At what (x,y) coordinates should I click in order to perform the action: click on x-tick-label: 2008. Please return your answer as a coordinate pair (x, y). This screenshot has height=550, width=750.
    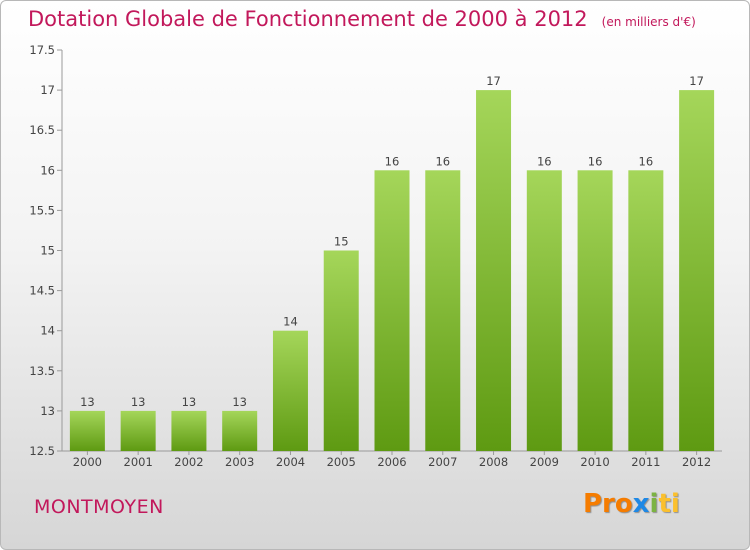
    Looking at the image, I should click on (493, 462).